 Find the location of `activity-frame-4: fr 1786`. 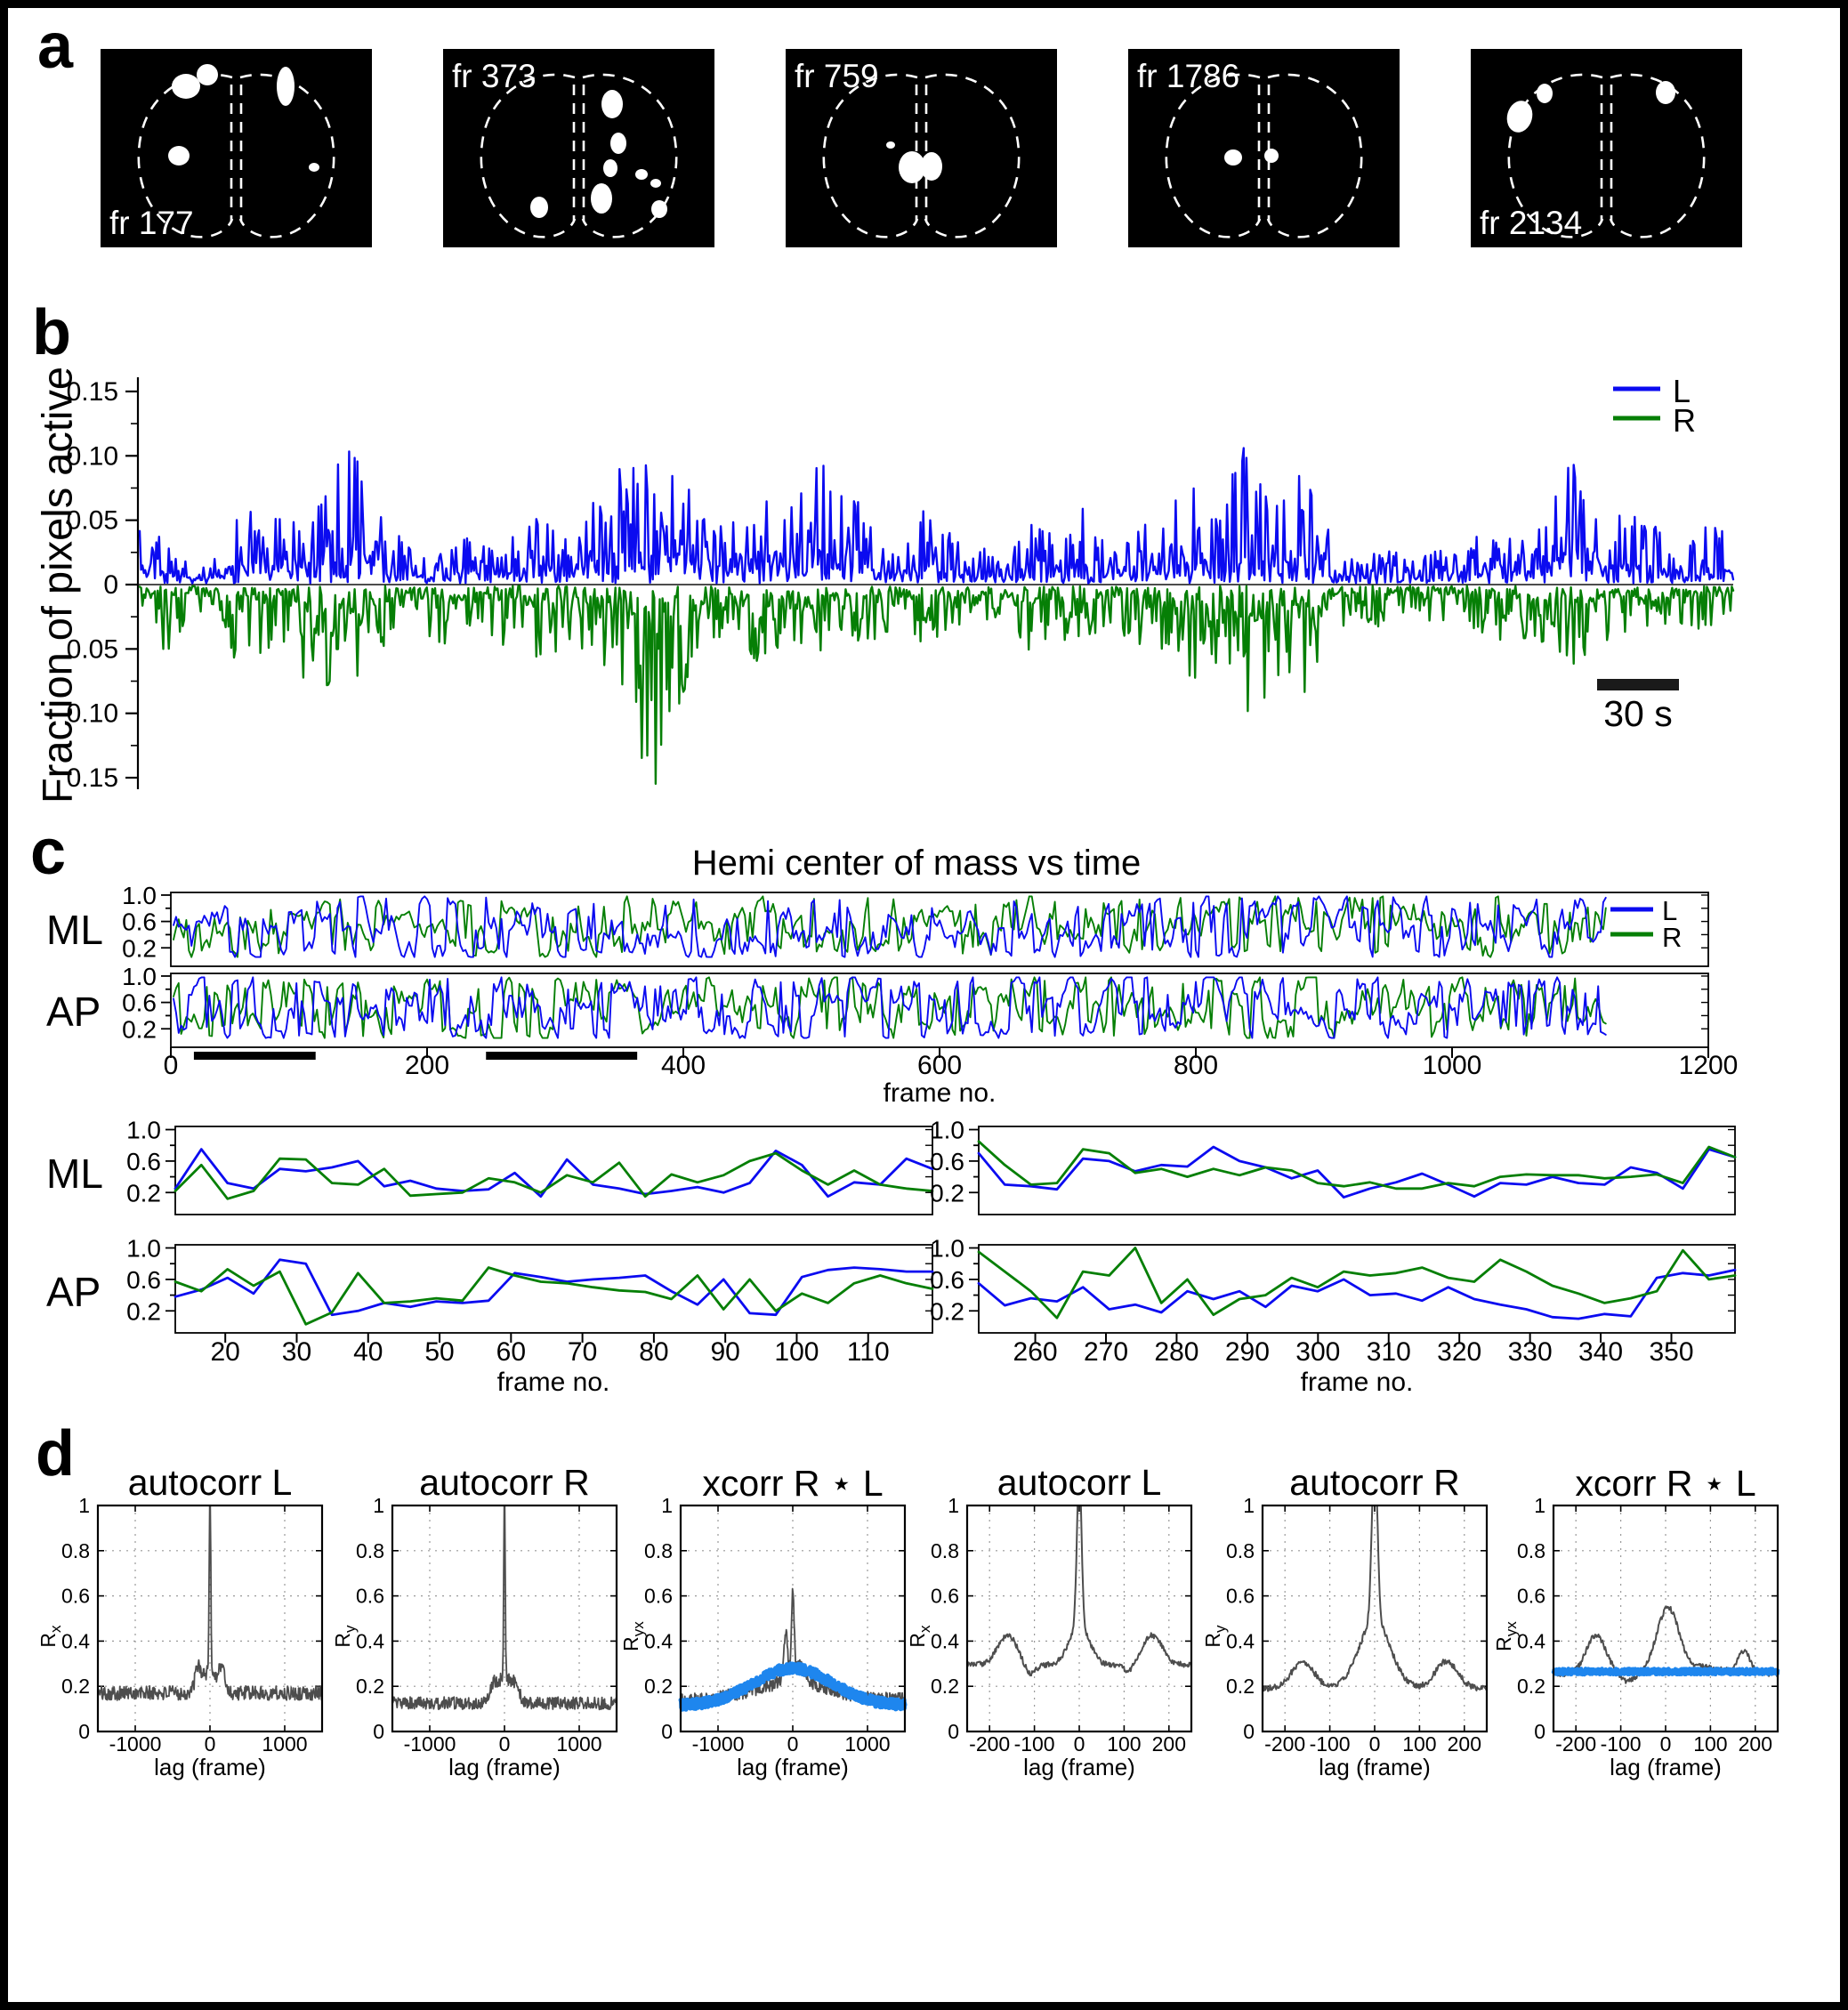

activity-frame-4: fr 1786 is located at coordinates (1264, 148).